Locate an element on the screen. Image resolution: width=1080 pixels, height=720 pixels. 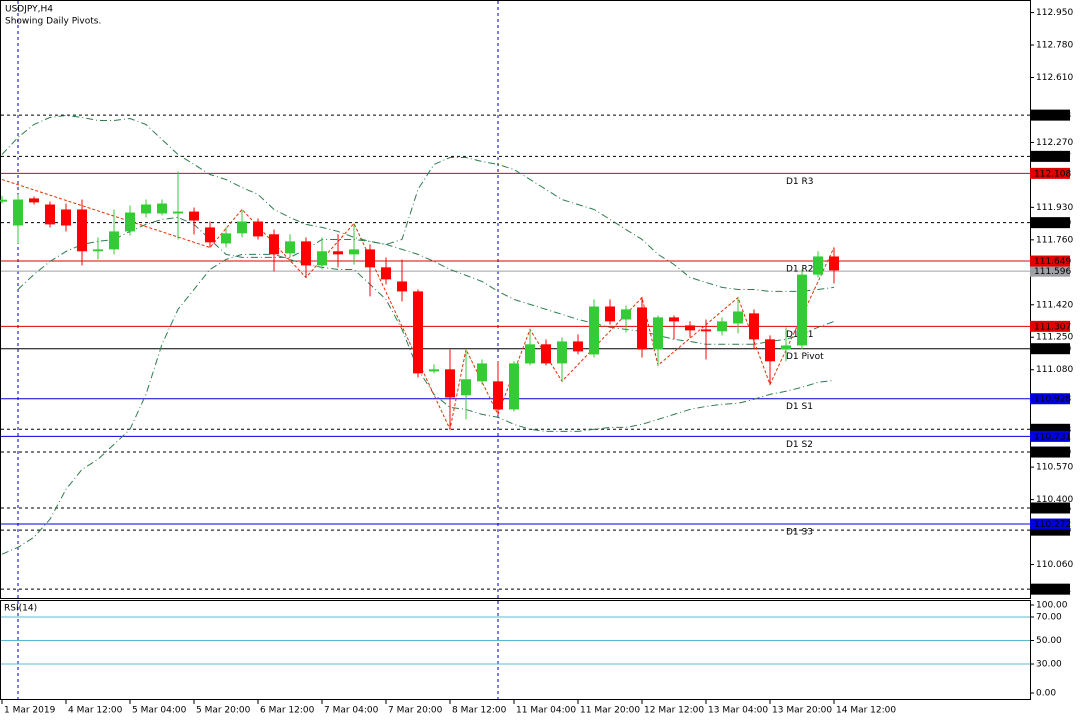
rsi-y-tick-label: 100.00 is located at coordinates (1052, 606).